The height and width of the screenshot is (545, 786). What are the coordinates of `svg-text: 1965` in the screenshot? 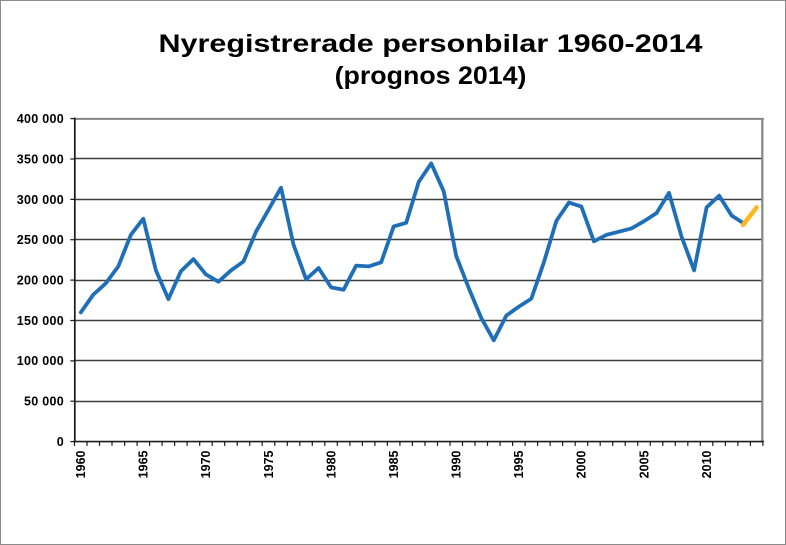 It's located at (144, 464).